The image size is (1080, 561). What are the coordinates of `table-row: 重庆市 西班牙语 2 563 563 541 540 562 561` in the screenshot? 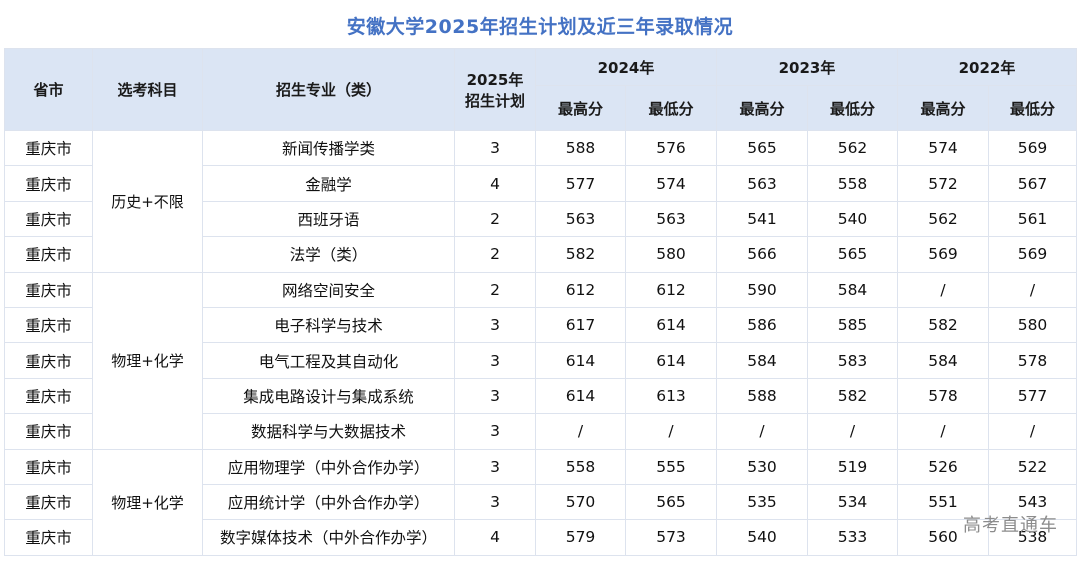 It's located at (540, 219).